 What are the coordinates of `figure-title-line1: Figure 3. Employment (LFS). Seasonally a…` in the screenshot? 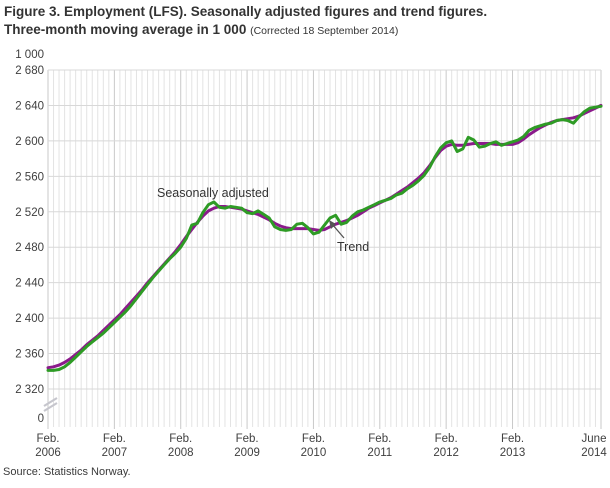 It's located at (246, 11).